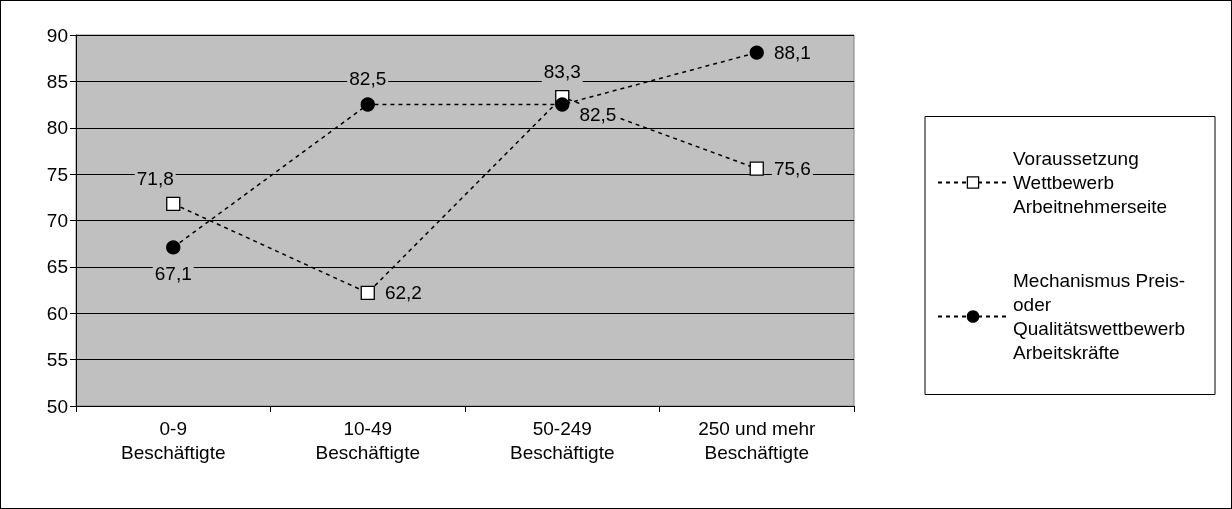 The width and height of the screenshot is (1232, 509). What do you see at coordinates (57, 35) in the screenshot?
I see `y-tick-label: 90` at bounding box center [57, 35].